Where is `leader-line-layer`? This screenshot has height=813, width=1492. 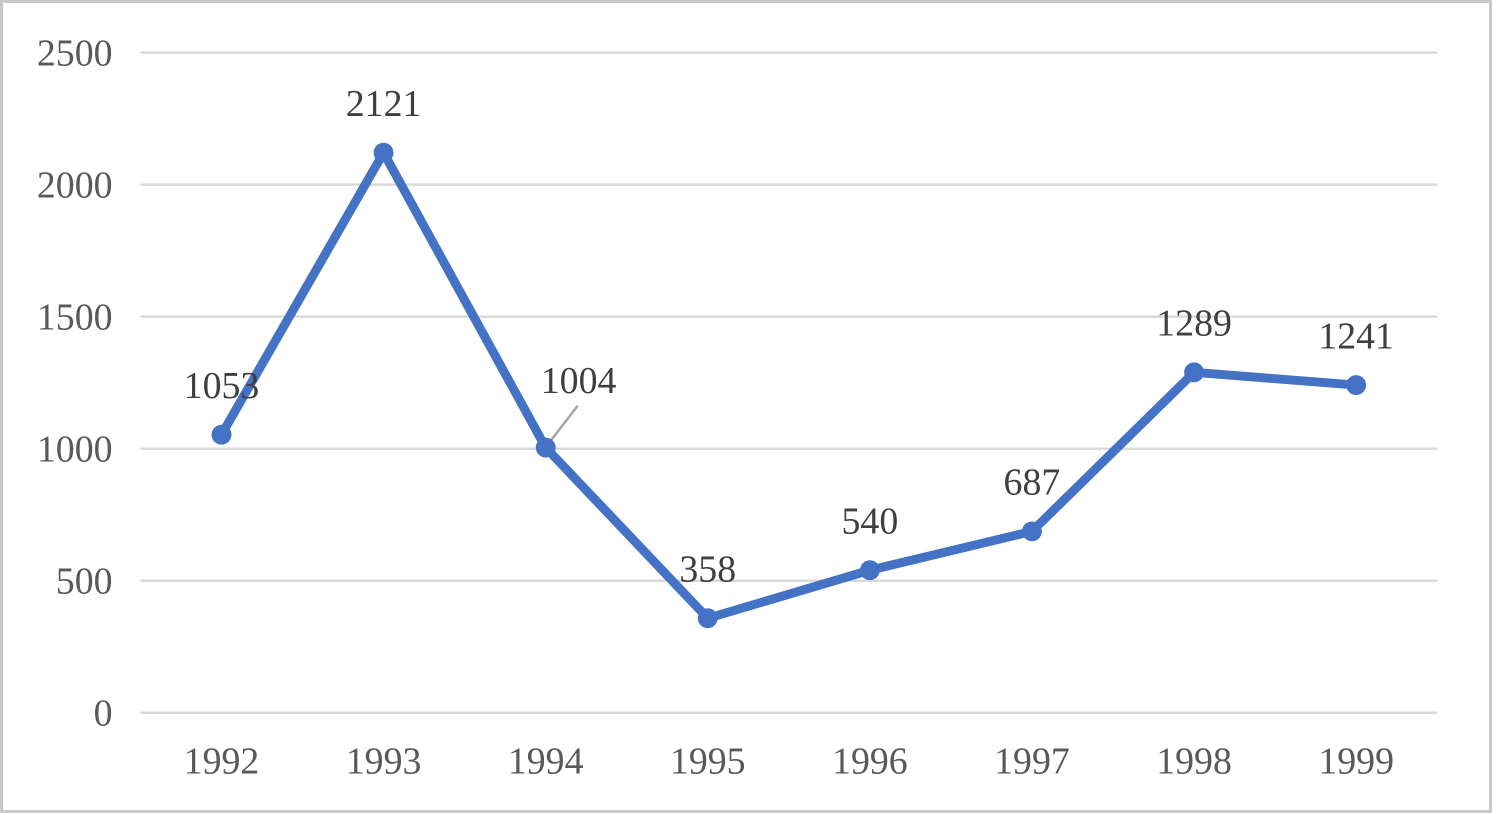 leader-line-layer is located at coordinates (562, 425).